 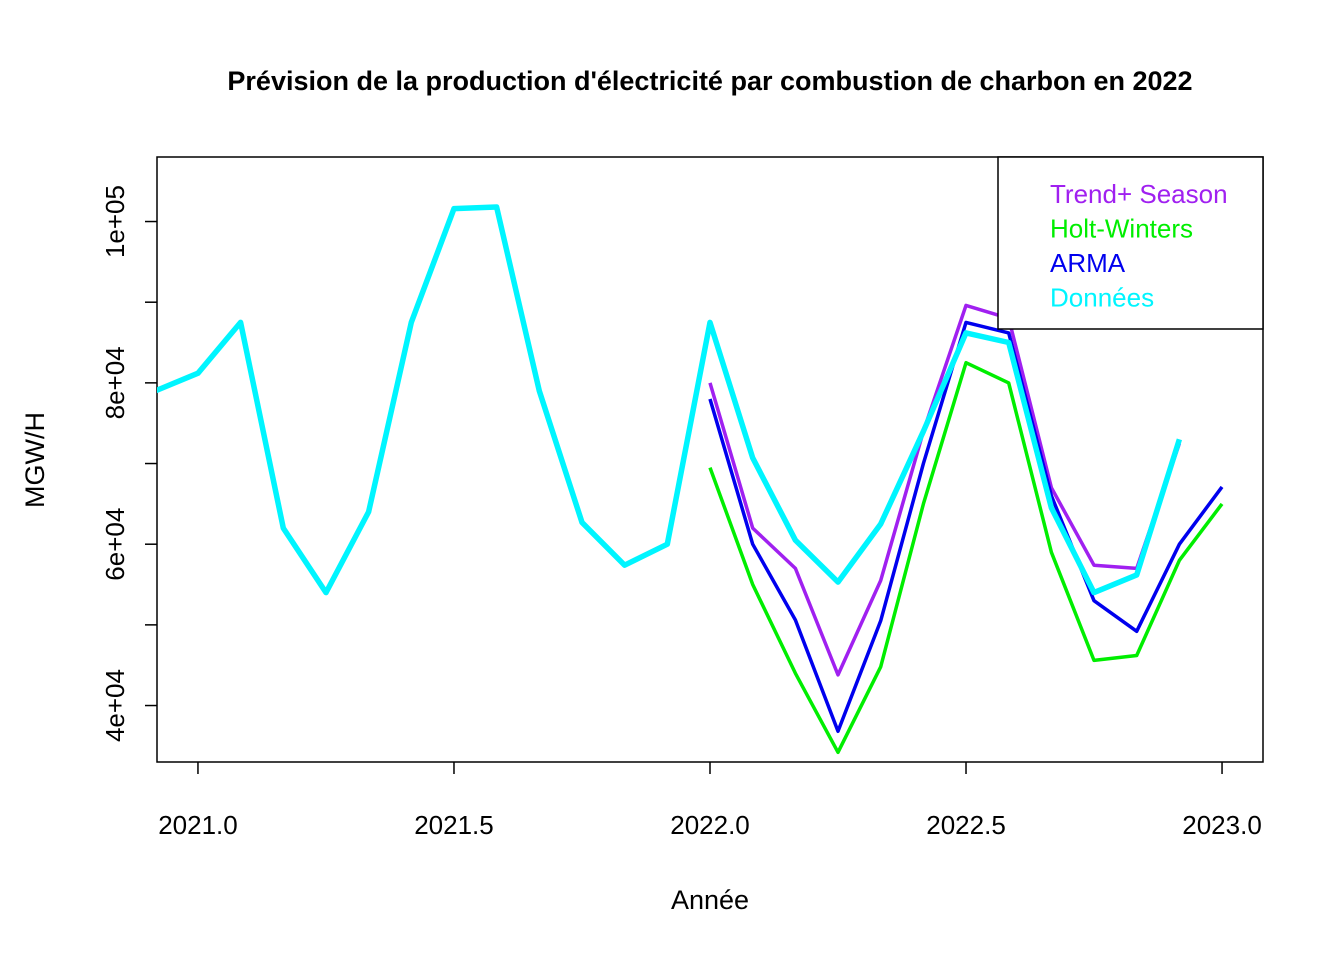 What do you see at coordinates (1088, 263) in the screenshot?
I see `legend-item: ARMA` at bounding box center [1088, 263].